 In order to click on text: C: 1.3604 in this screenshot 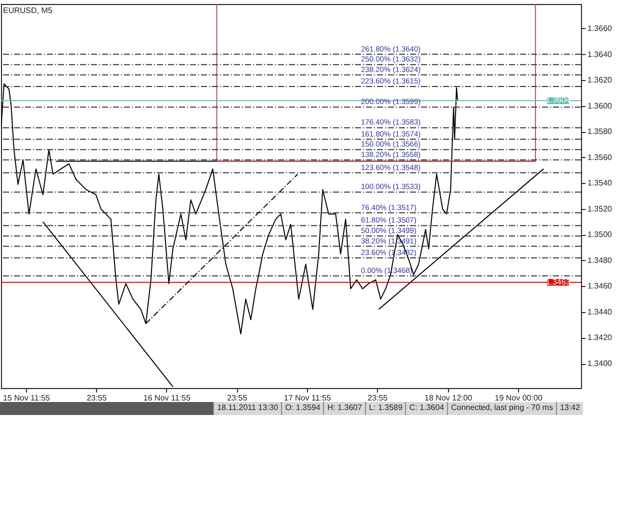, I will do `click(426, 408)`.